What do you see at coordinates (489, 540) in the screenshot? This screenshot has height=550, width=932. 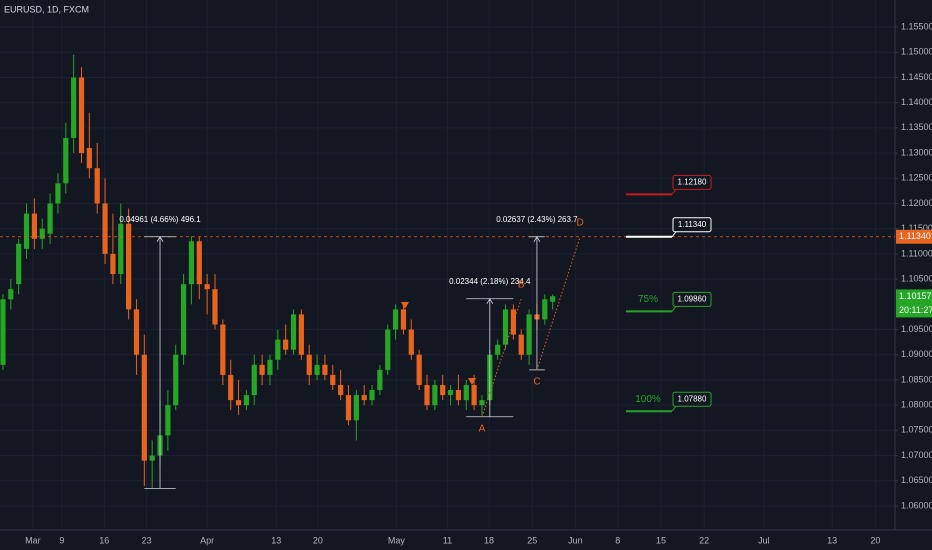 I see `x-tick-label: 18` at bounding box center [489, 540].